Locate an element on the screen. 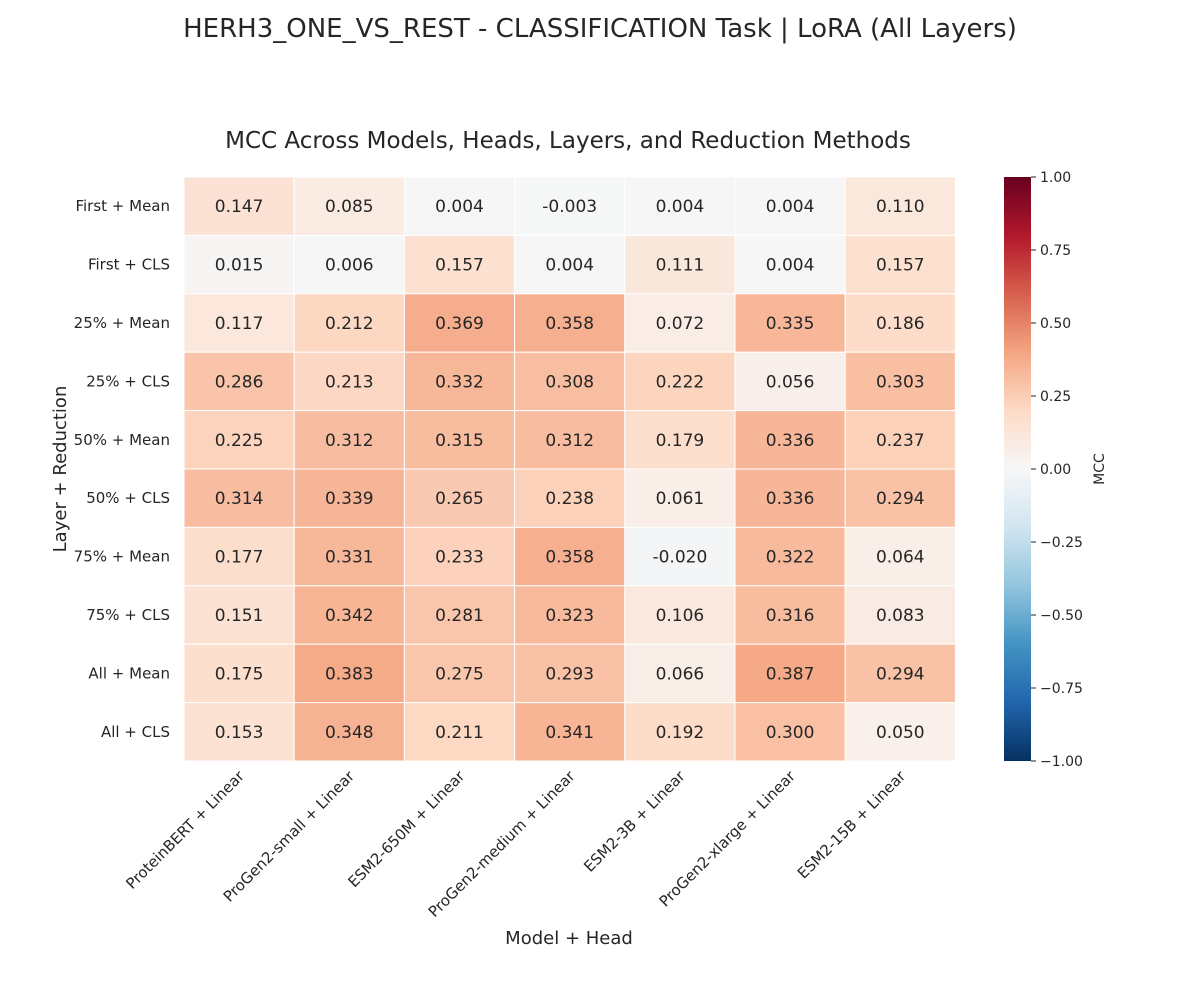  cell-value-label: 0.314 is located at coordinates (239, 499).